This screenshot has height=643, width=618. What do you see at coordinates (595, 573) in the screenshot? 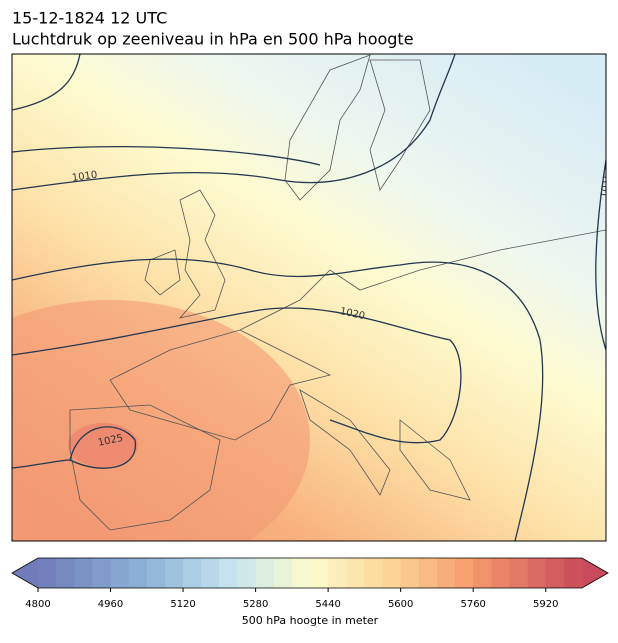
I see `colorbar-extend-high` at bounding box center [595, 573].